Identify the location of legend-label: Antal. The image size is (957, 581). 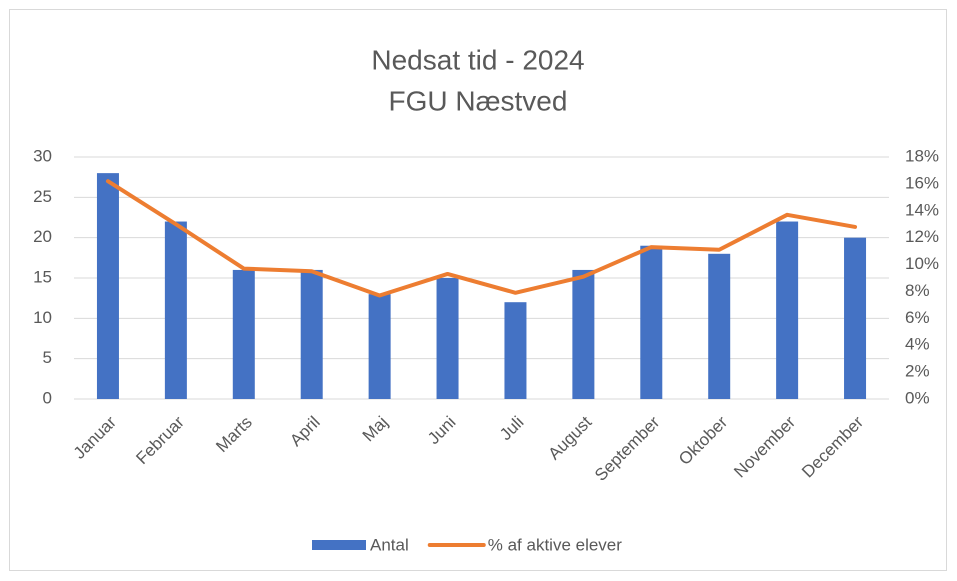
(389, 544).